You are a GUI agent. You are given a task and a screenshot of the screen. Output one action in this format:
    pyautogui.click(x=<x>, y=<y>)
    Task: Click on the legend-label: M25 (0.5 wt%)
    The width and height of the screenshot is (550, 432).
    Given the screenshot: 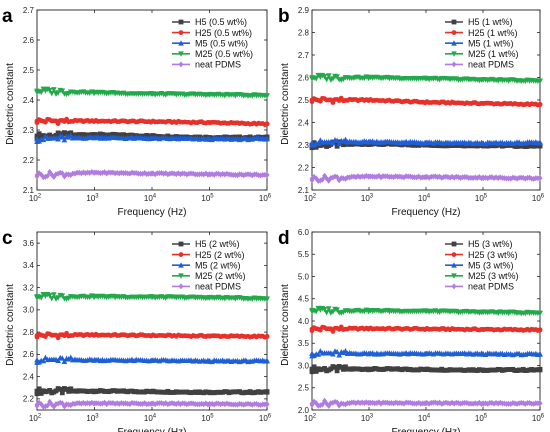 What is the action you would take?
    pyautogui.click(x=224, y=54)
    